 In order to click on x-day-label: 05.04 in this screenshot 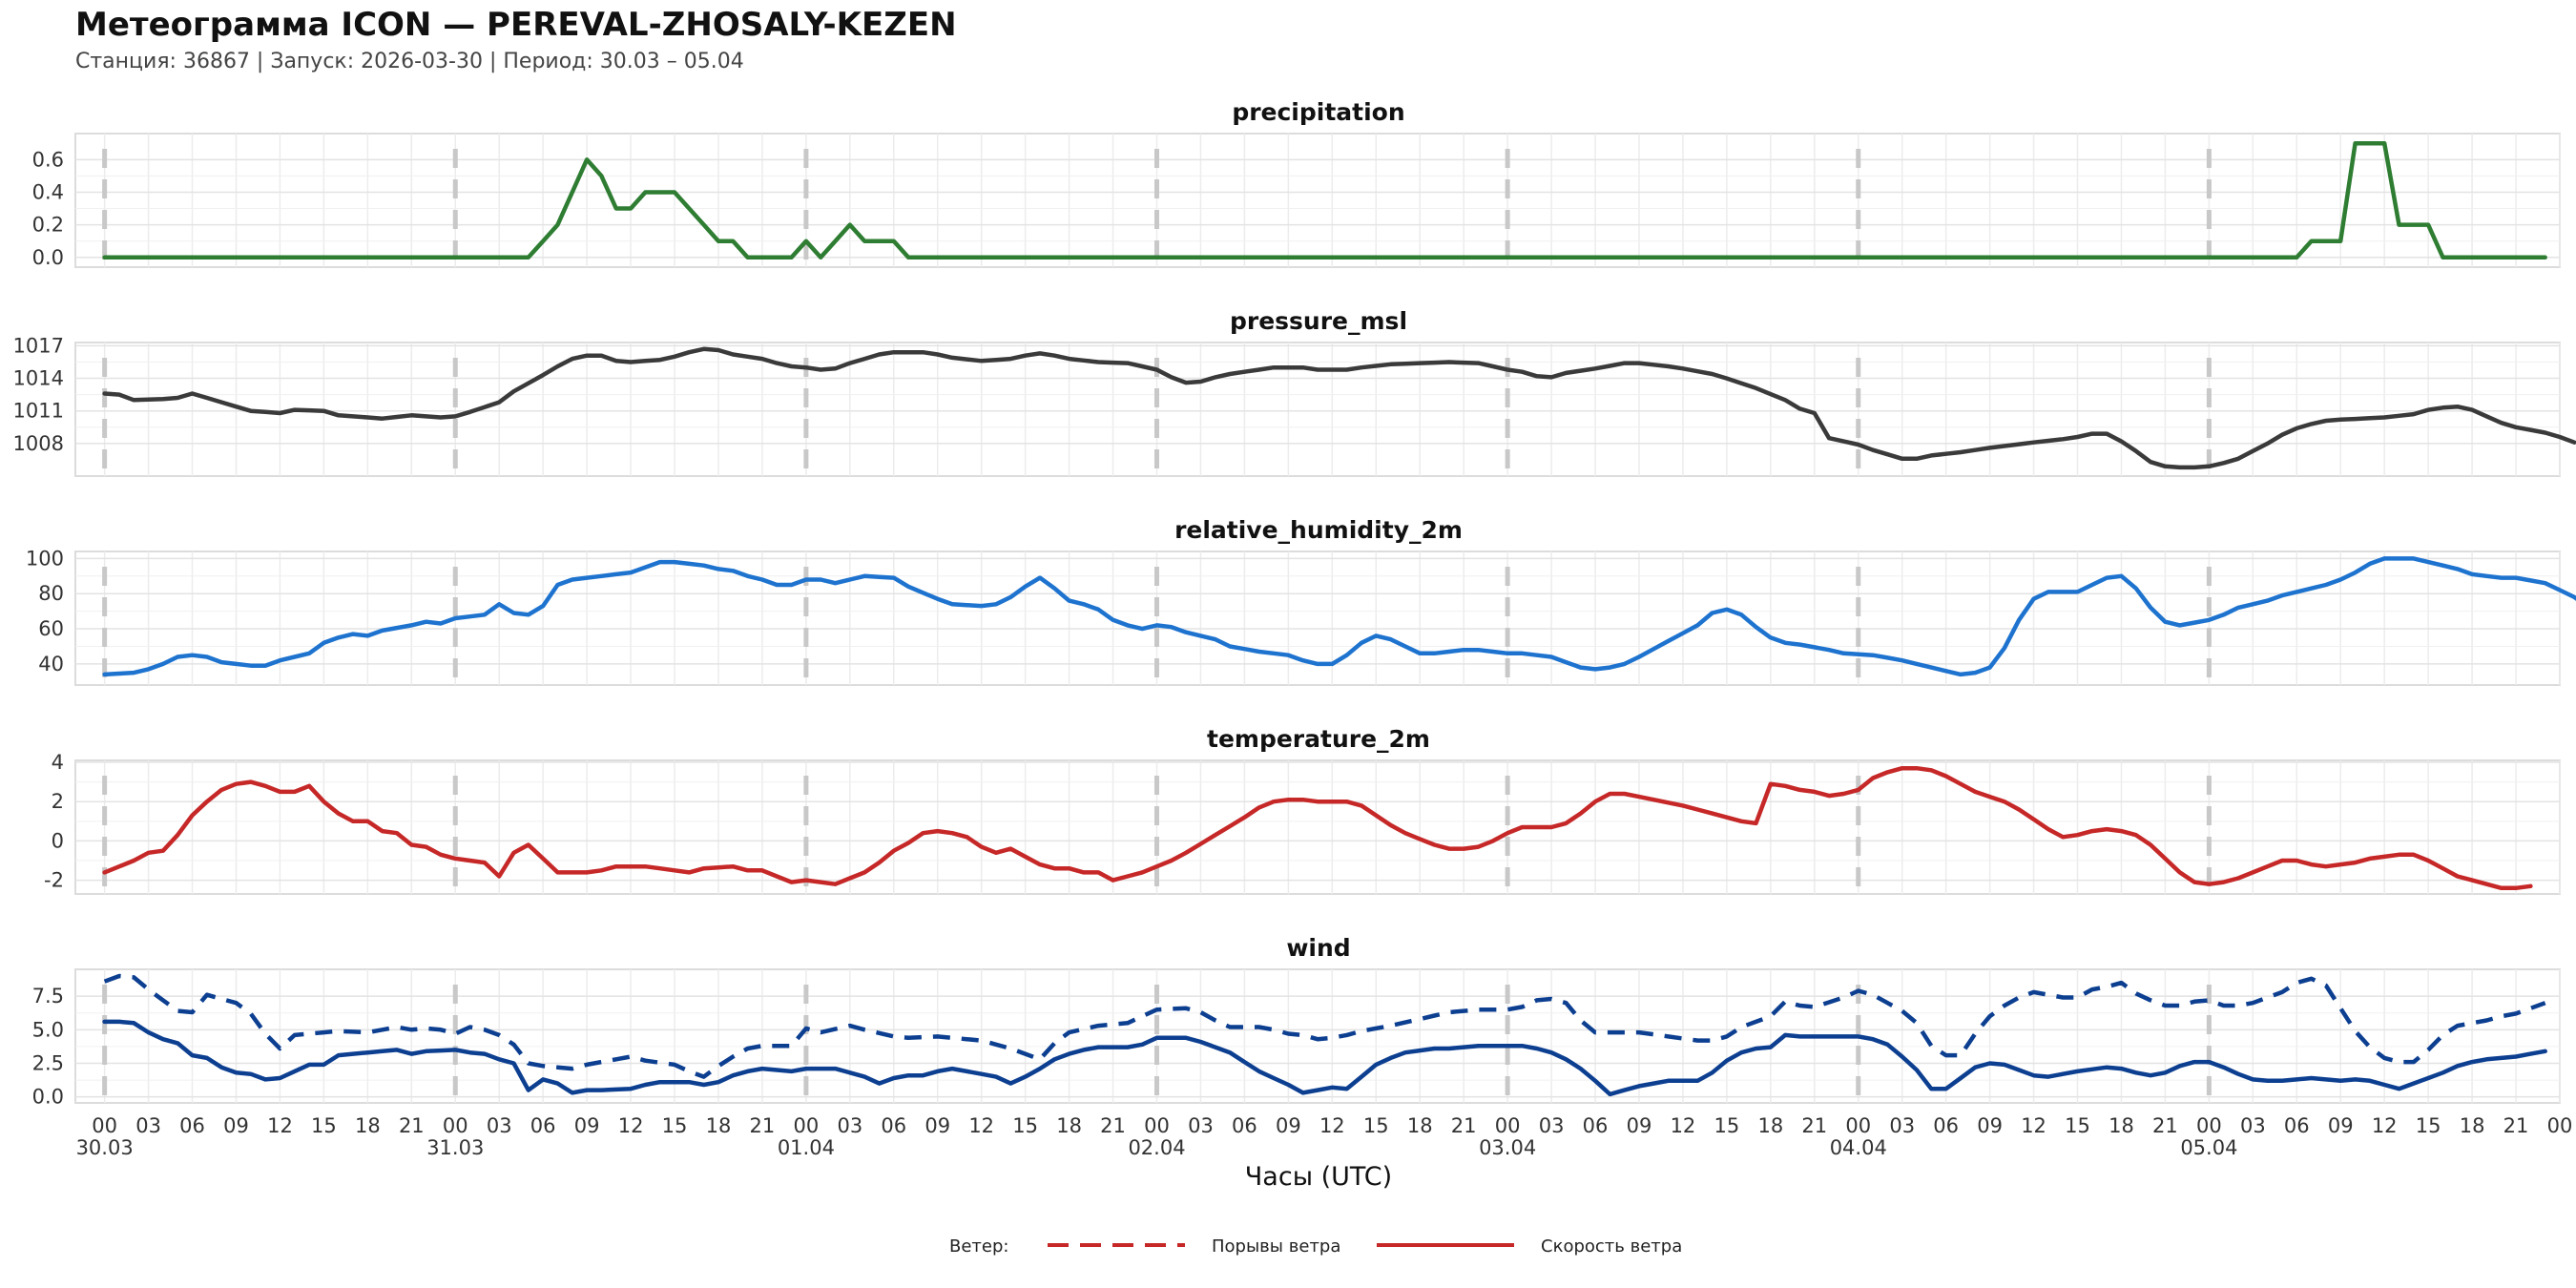, I will do `click(2208, 1147)`.